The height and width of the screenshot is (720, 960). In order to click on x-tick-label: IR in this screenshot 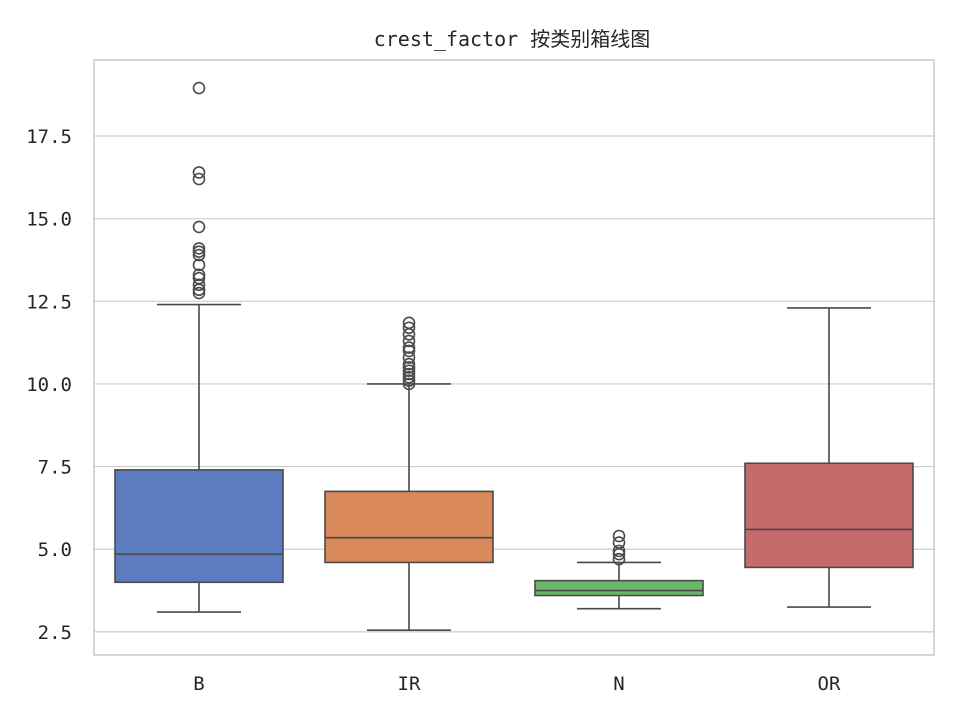, I will do `click(409, 684)`.